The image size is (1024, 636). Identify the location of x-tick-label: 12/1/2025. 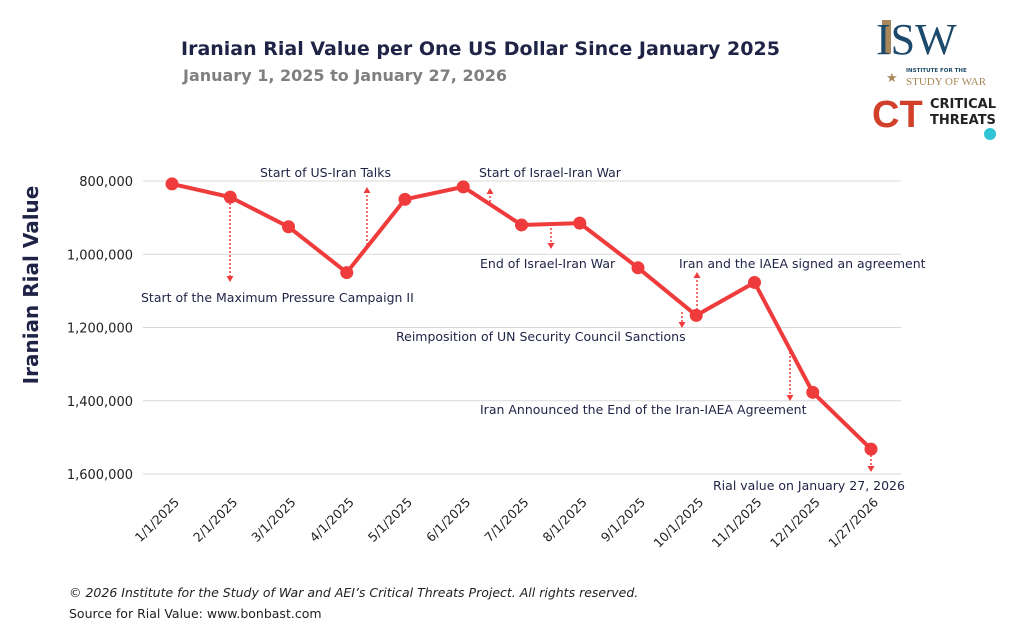
(795, 523).